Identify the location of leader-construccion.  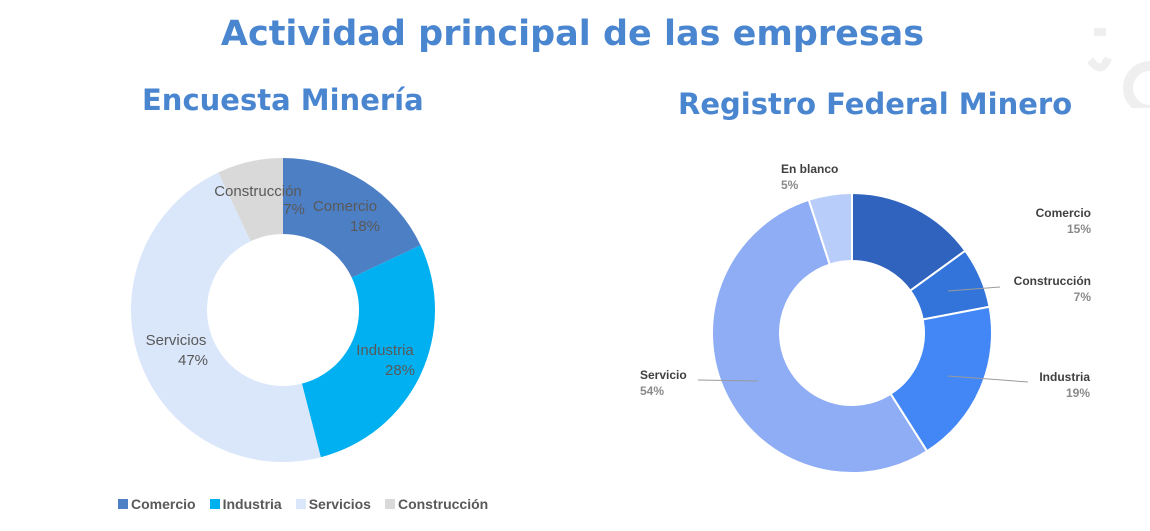
(974, 289).